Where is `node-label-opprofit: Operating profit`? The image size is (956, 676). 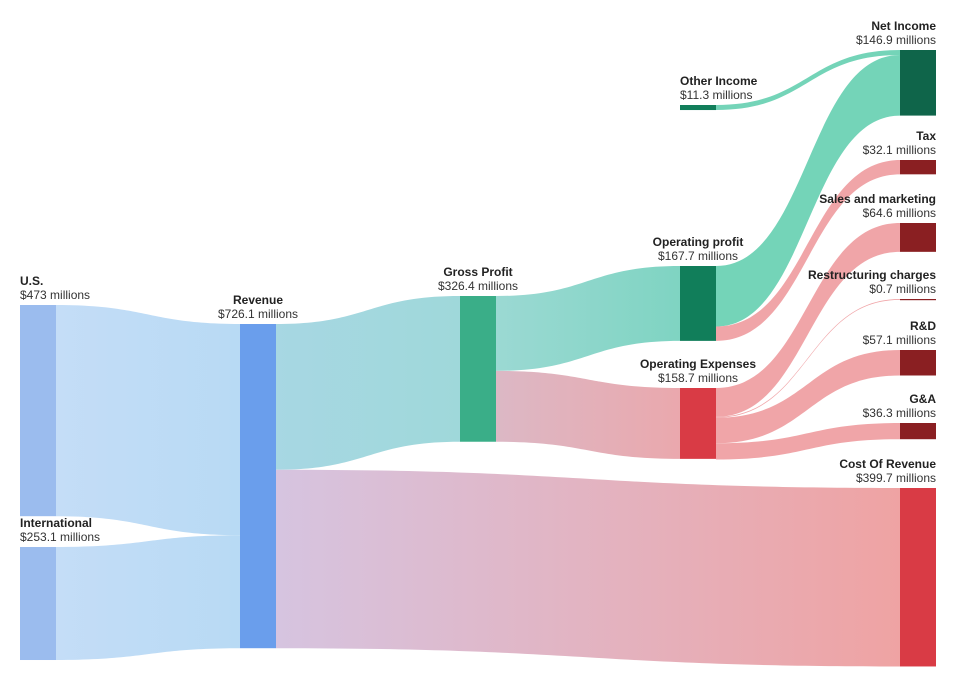 node-label-opprofit: Operating profit is located at coordinates (698, 242).